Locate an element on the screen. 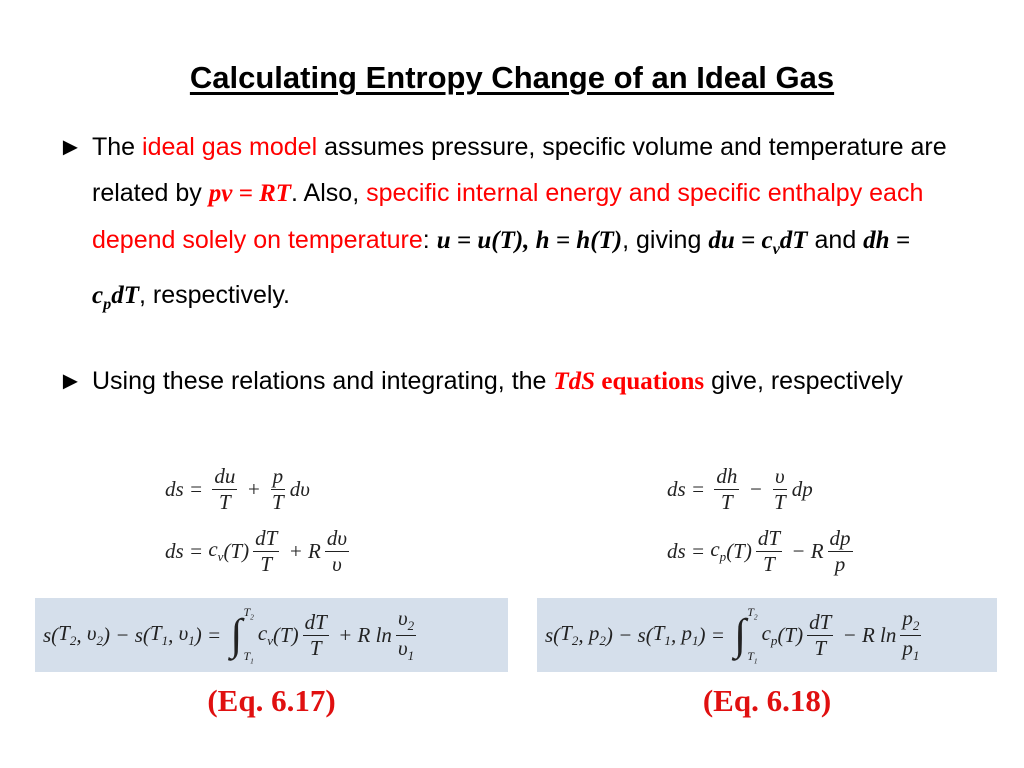 This screenshot has width=1024, height=768. math-text: du is located at coordinates (225, 476).